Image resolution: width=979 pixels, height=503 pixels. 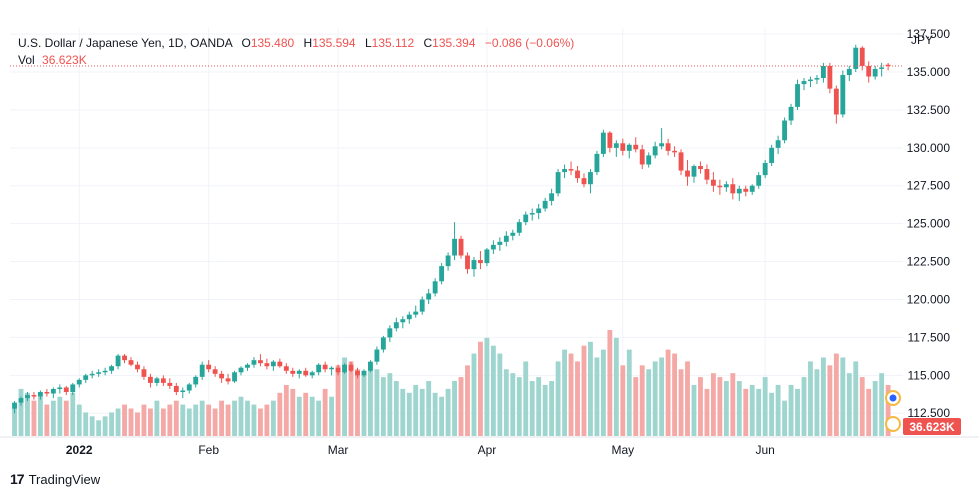 What do you see at coordinates (26, 60) in the screenshot?
I see `volume-label: Vol` at bounding box center [26, 60].